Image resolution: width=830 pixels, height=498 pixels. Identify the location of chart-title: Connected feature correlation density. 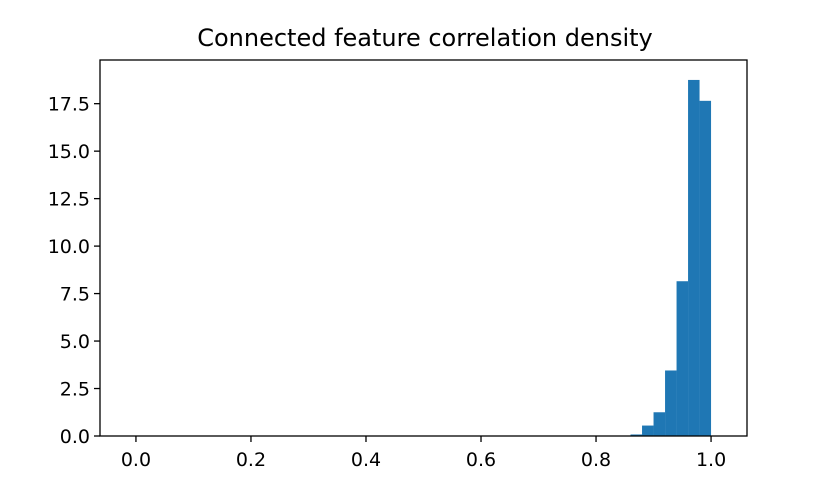
(425, 38).